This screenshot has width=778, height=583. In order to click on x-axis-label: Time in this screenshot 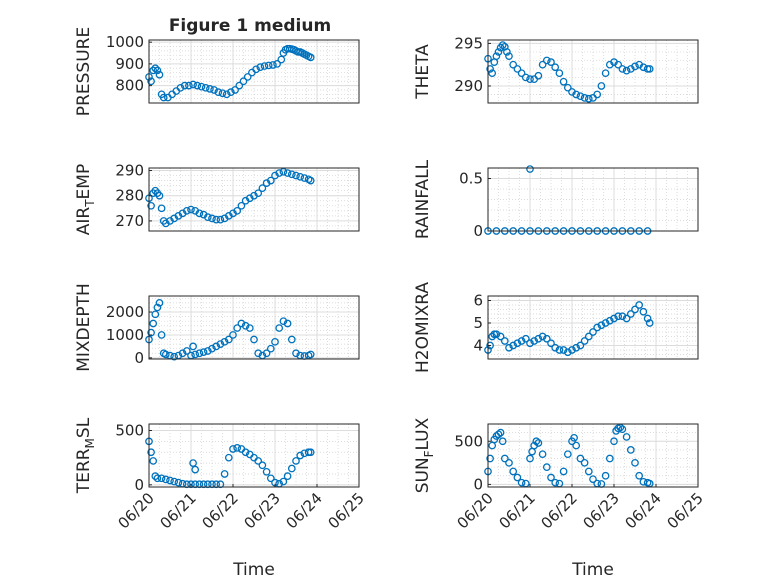, I will do `click(253, 570)`.